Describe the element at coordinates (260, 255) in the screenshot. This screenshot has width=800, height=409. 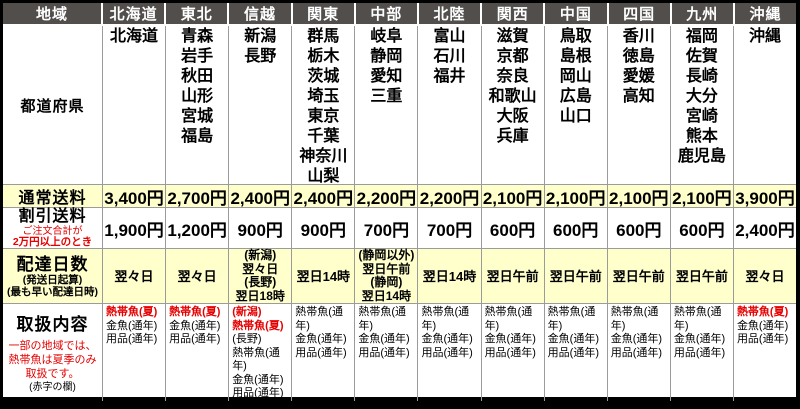
I see `line: (新潟)` at that location.